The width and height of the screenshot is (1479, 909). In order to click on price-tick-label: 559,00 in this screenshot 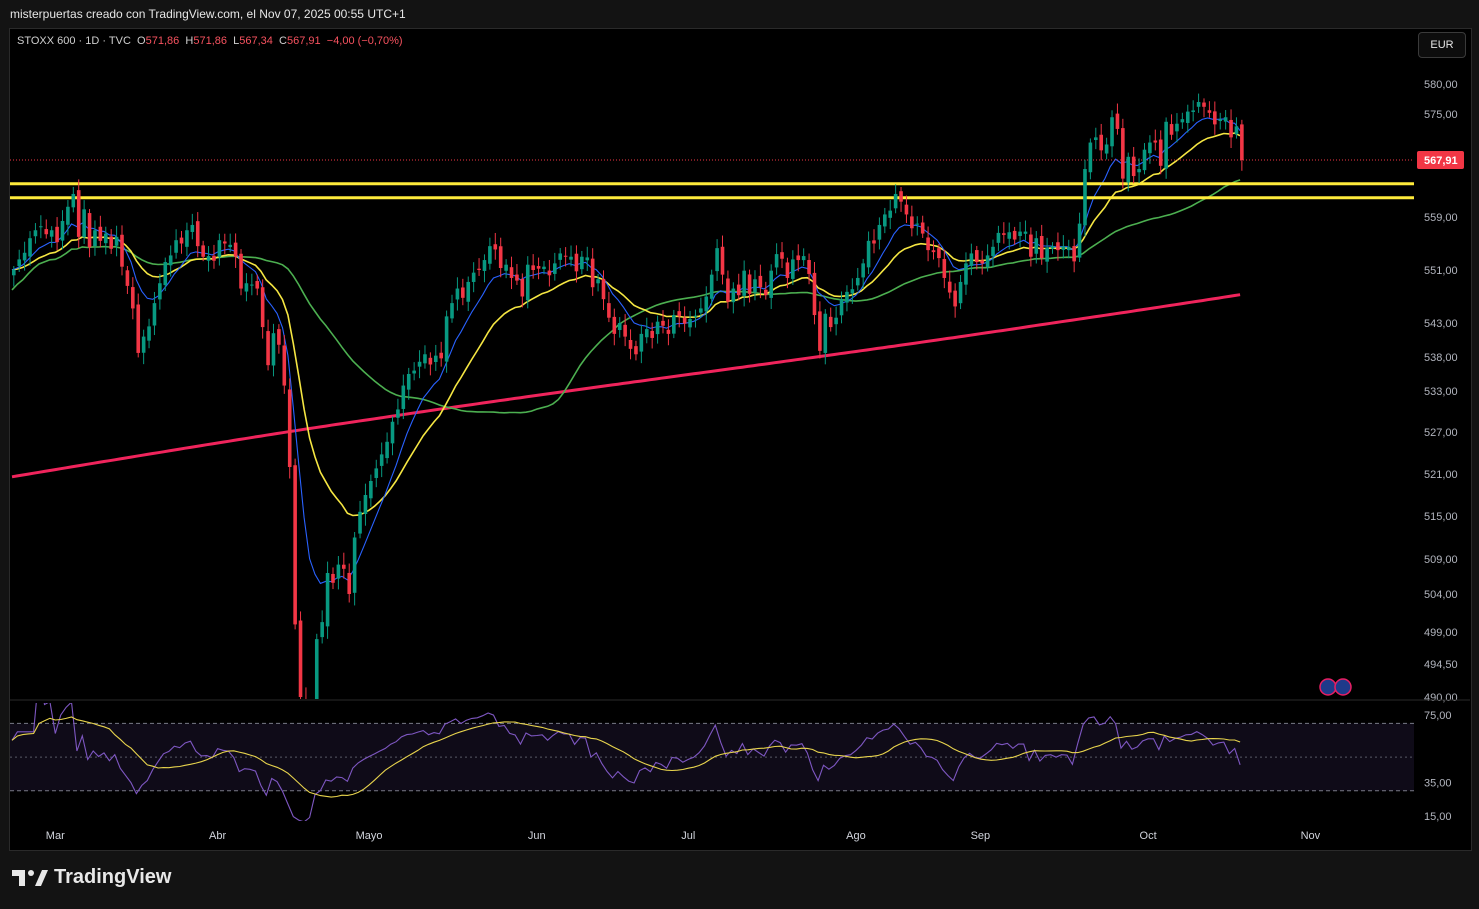, I will do `click(1441, 218)`.